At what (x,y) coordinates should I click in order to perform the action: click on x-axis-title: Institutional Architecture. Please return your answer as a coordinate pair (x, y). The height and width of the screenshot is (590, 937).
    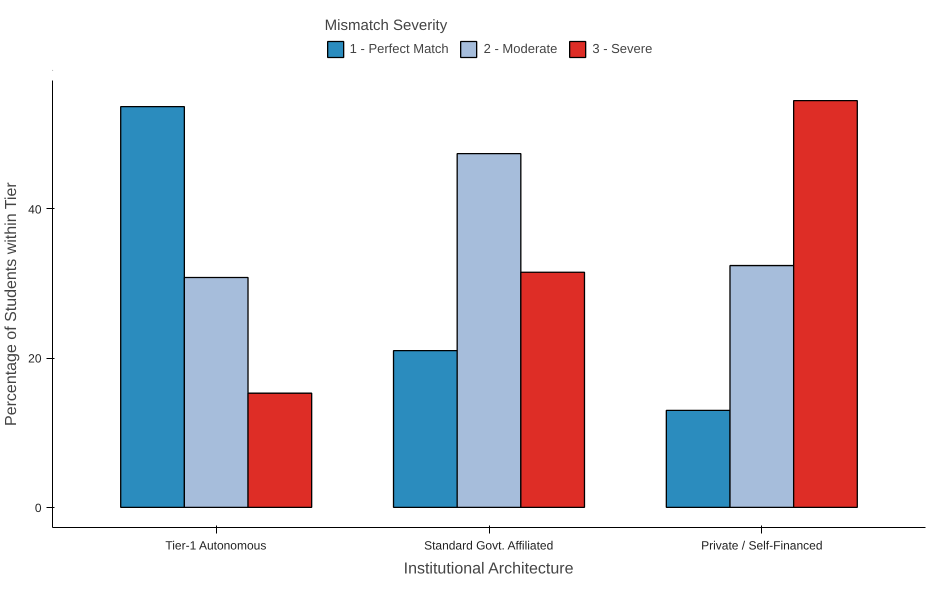
    Looking at the image, I should click on (489, 569).